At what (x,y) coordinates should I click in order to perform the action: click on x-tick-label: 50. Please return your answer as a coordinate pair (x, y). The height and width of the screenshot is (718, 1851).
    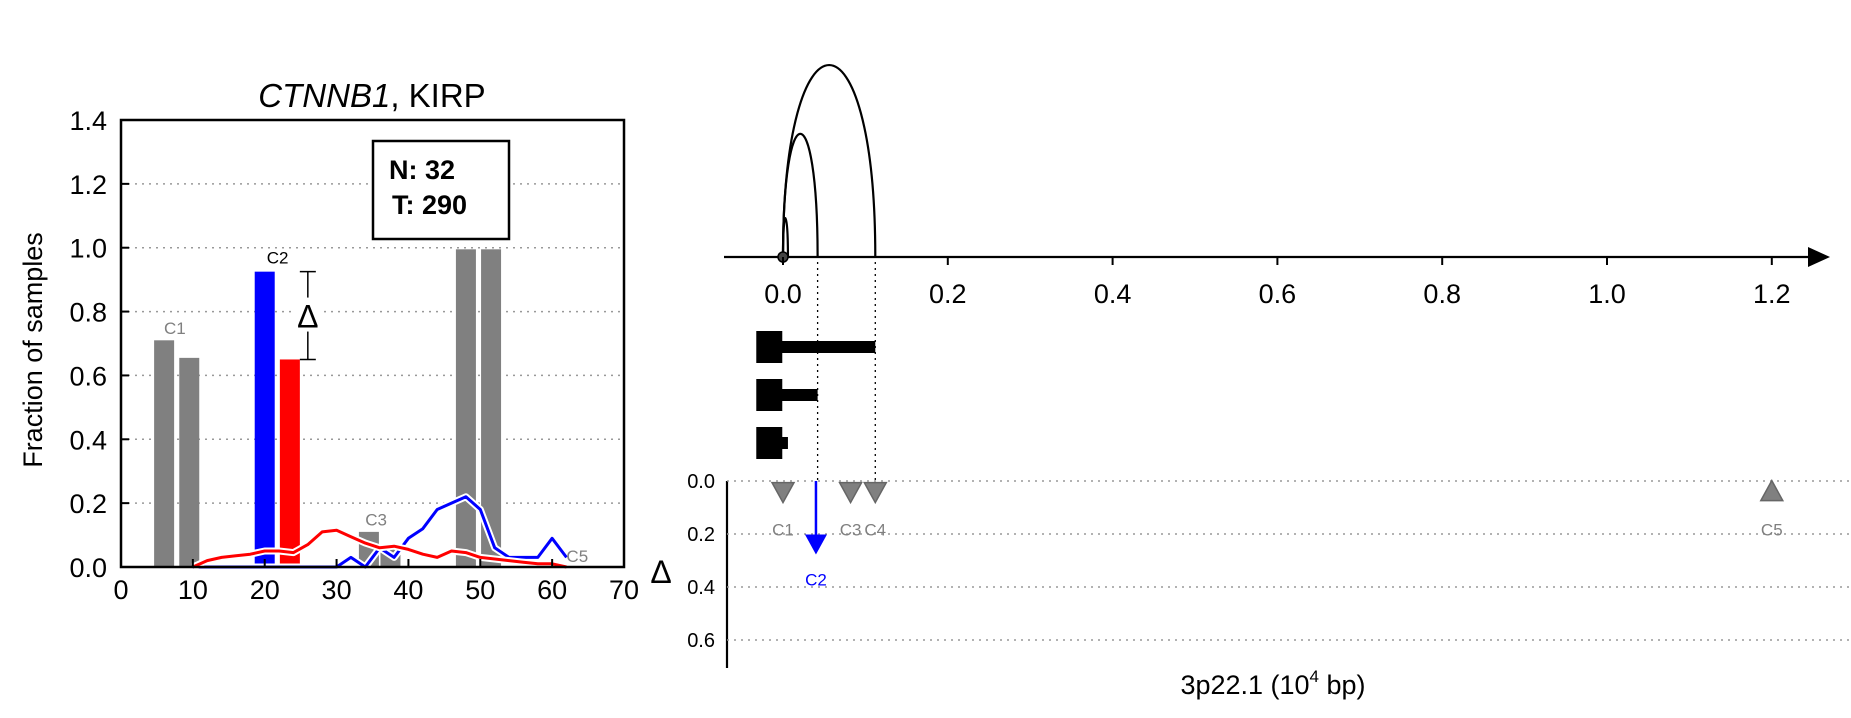
    Looking at the image, I should click on (480, 590).